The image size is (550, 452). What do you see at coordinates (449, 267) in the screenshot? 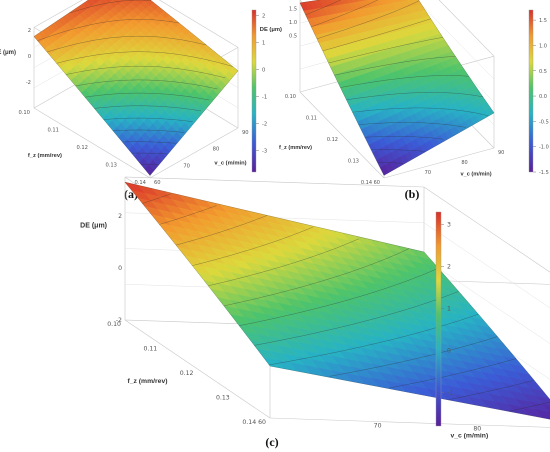
I see `colorbar-tick-label: 2` at bounding box center [449, 267].